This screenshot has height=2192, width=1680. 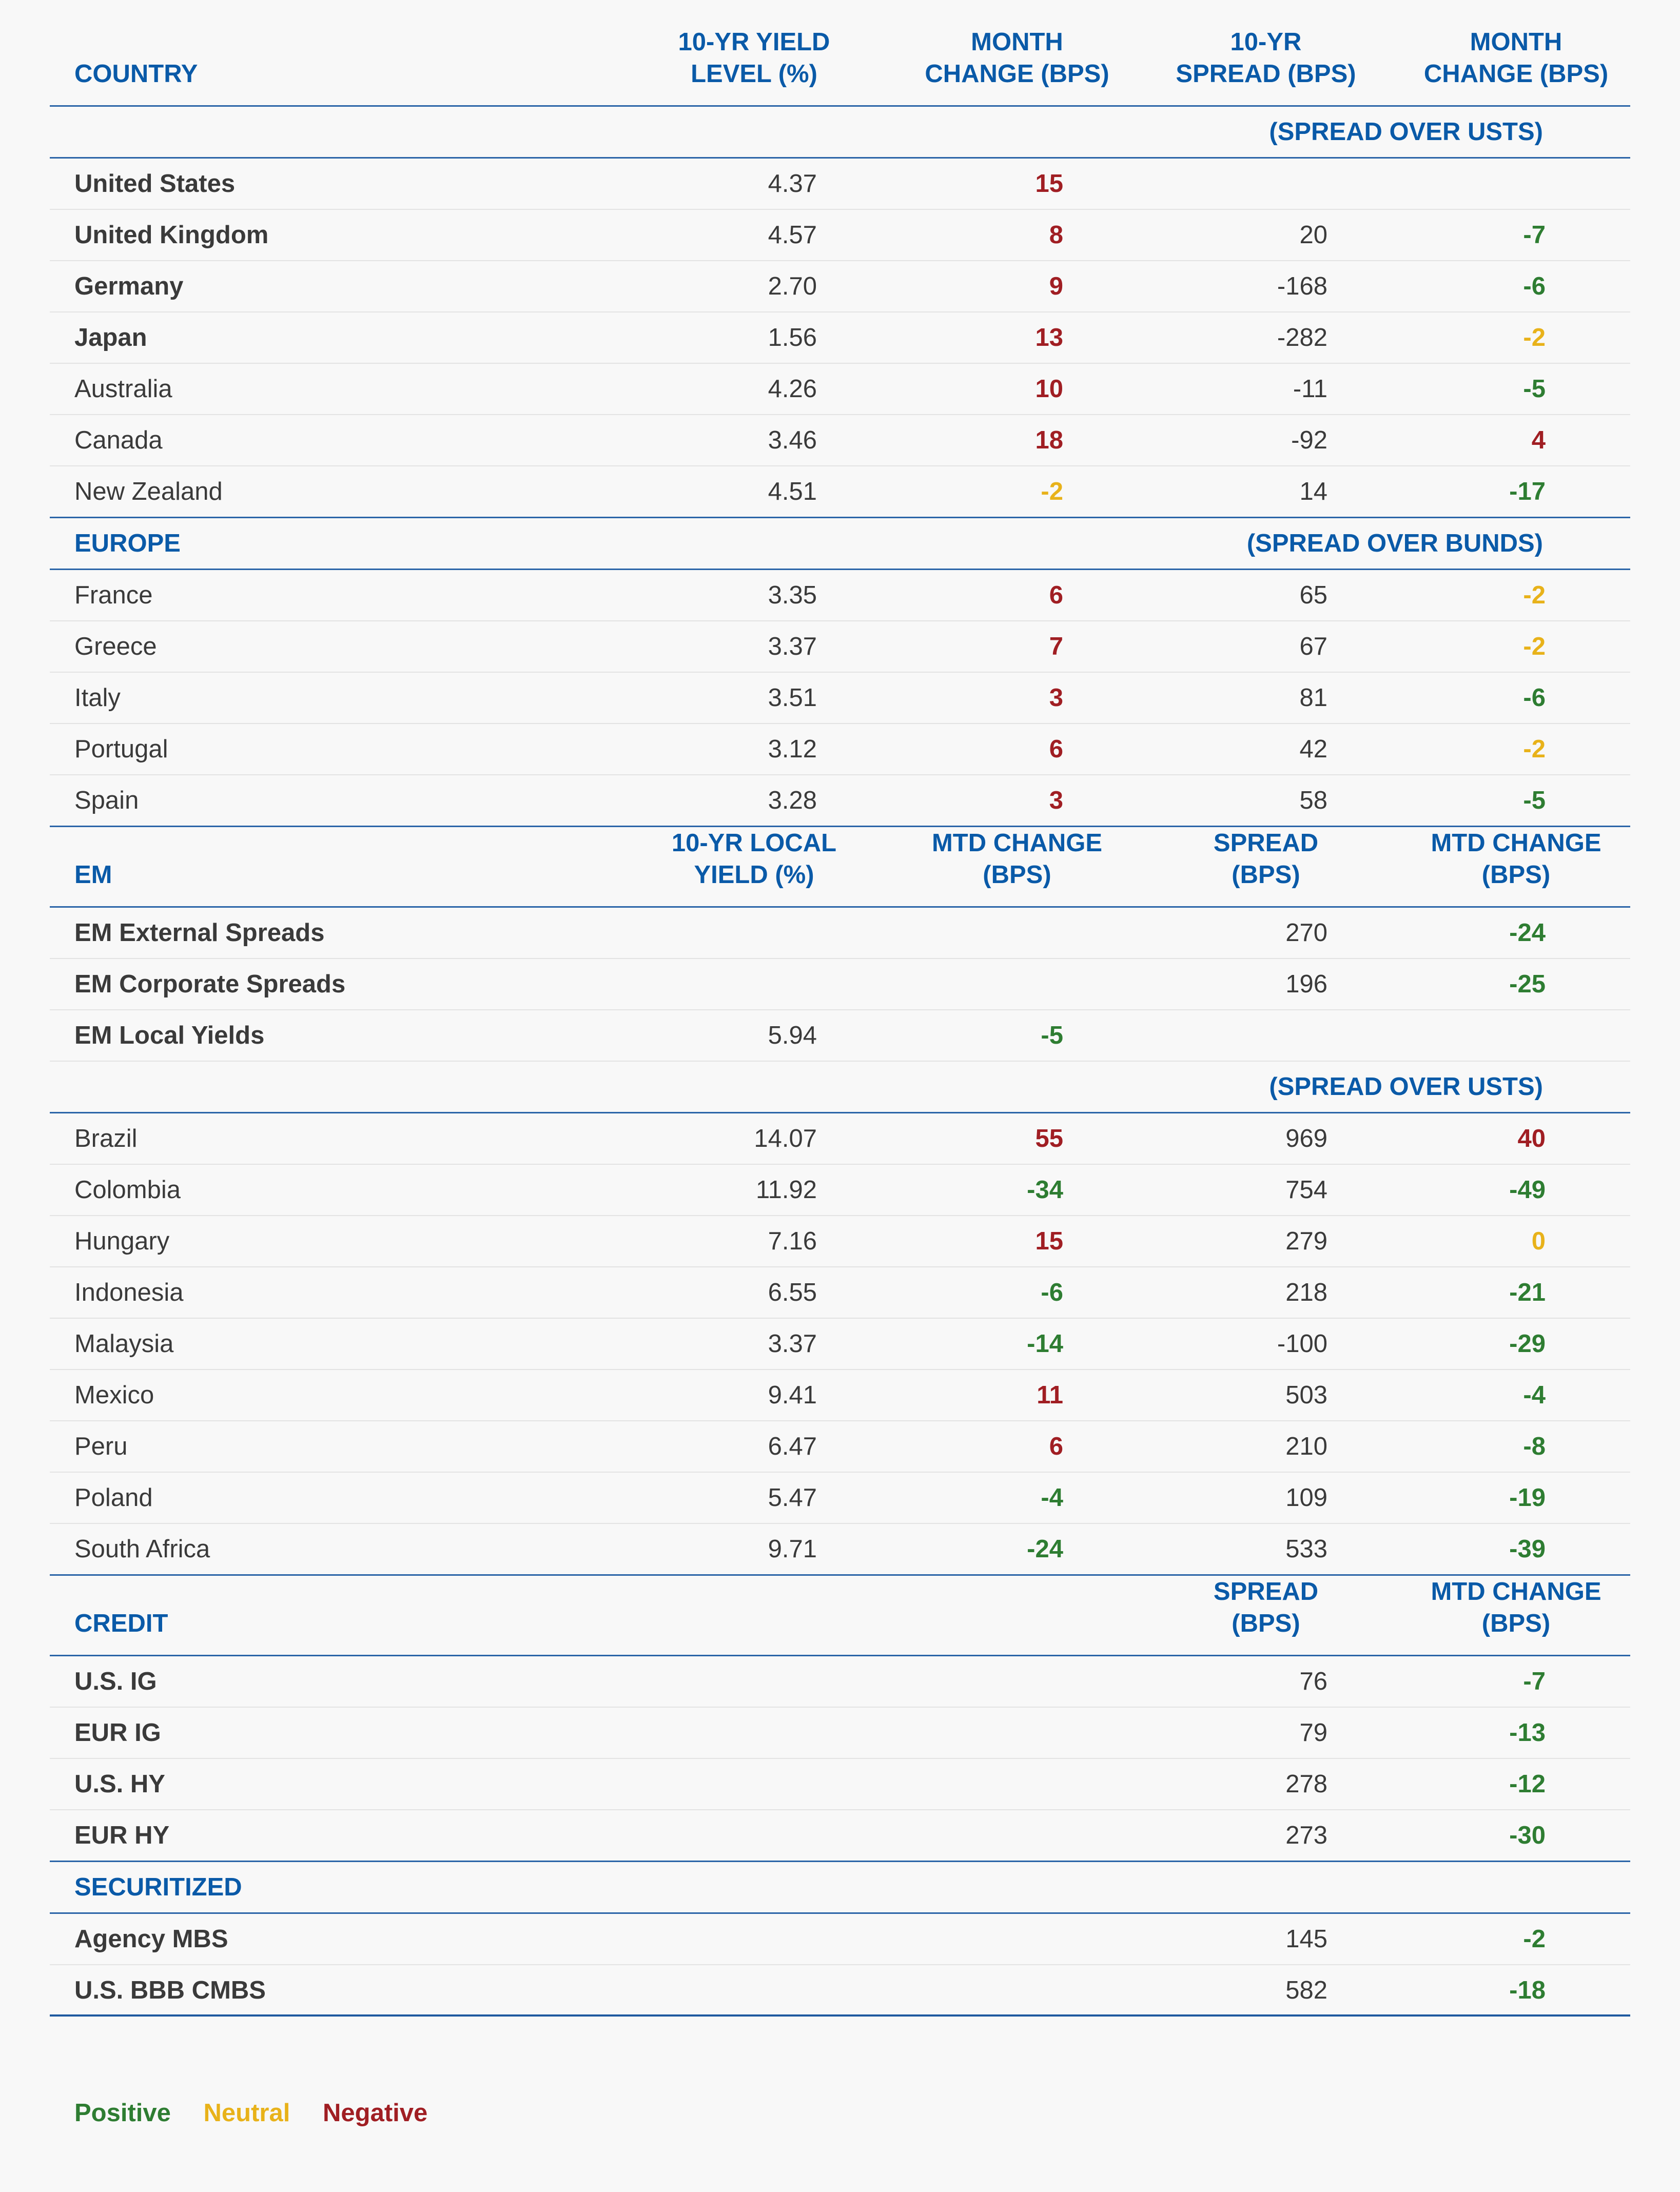 I want to click on spread-change-value, so click(x=1521, y=184).